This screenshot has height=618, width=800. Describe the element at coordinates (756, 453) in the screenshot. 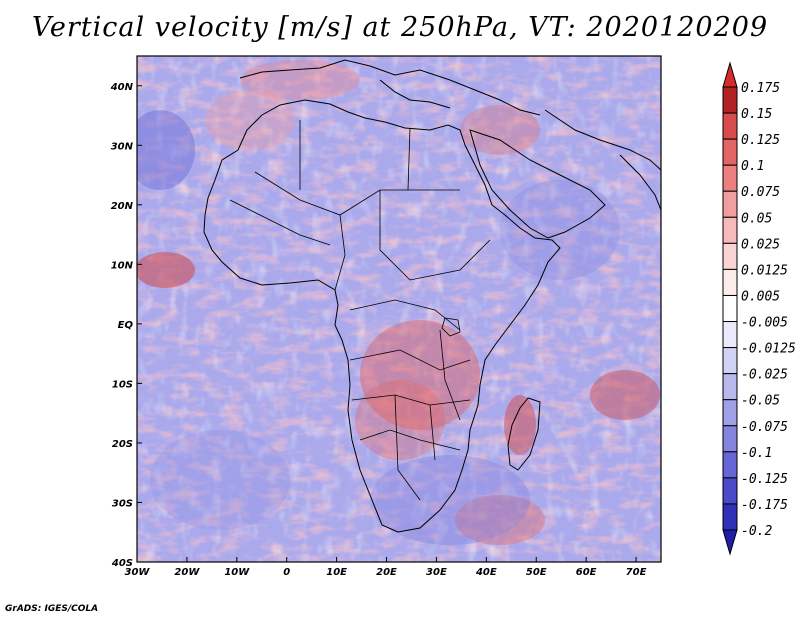

I see `colorbar-label: -0.1` at that location.